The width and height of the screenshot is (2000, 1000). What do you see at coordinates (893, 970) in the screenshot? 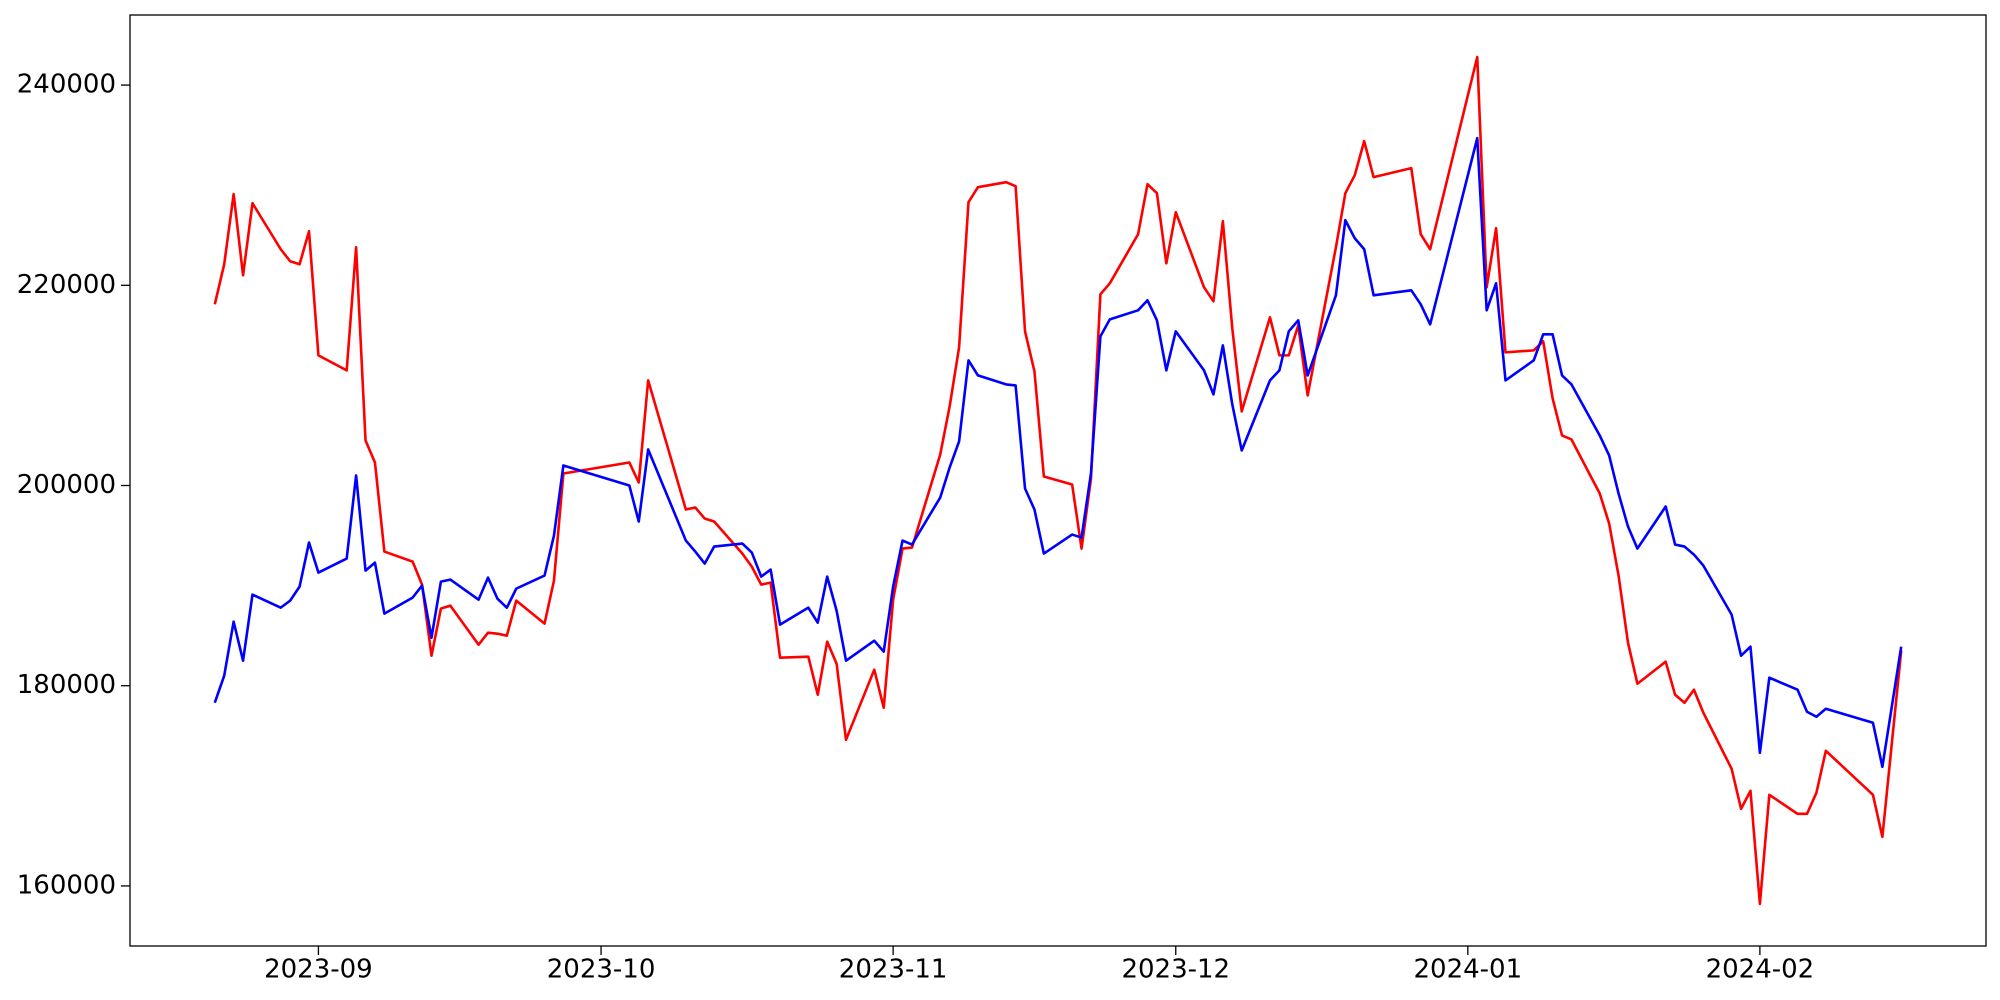
I see `x-tick-label: 2023-11` at bounding box center [893, 970].